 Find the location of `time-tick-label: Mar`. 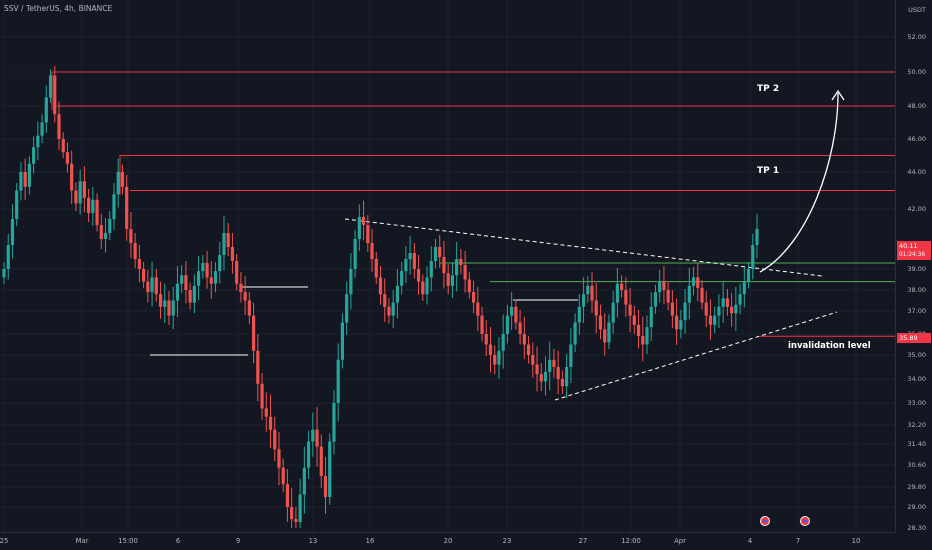

time-tick-label: Mar is located at coordinates (82, 541).